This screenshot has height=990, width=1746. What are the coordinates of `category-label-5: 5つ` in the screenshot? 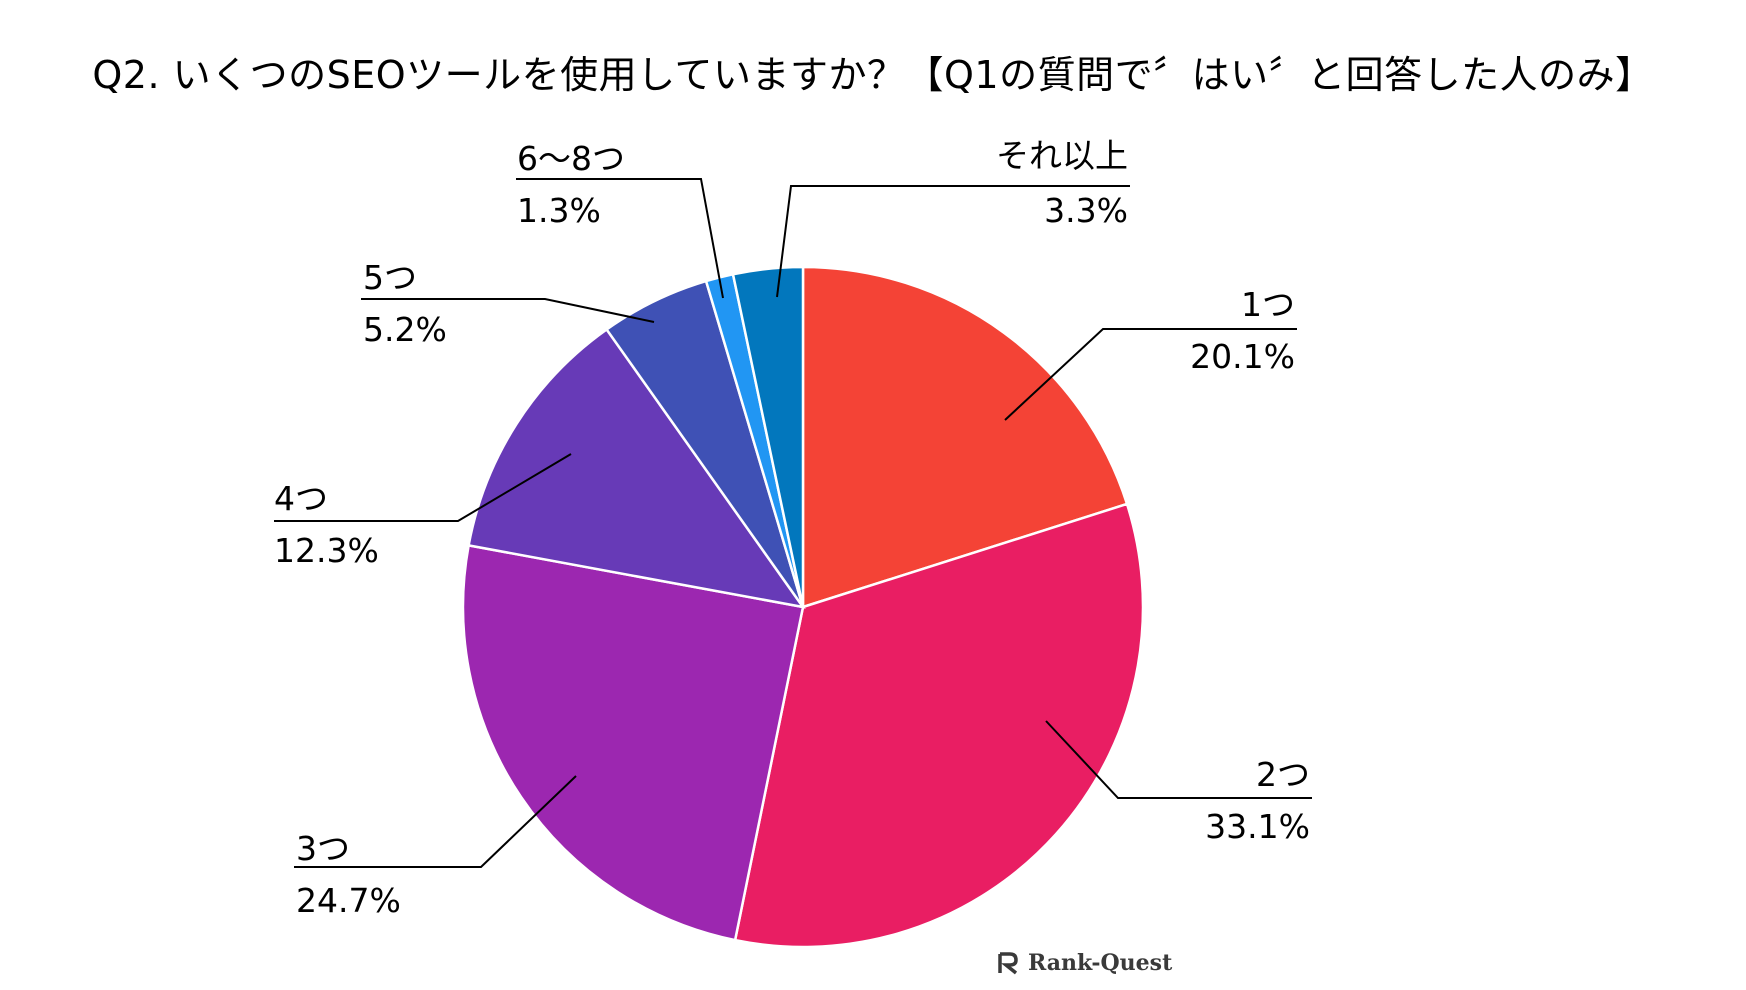 It's located at (390, 277).